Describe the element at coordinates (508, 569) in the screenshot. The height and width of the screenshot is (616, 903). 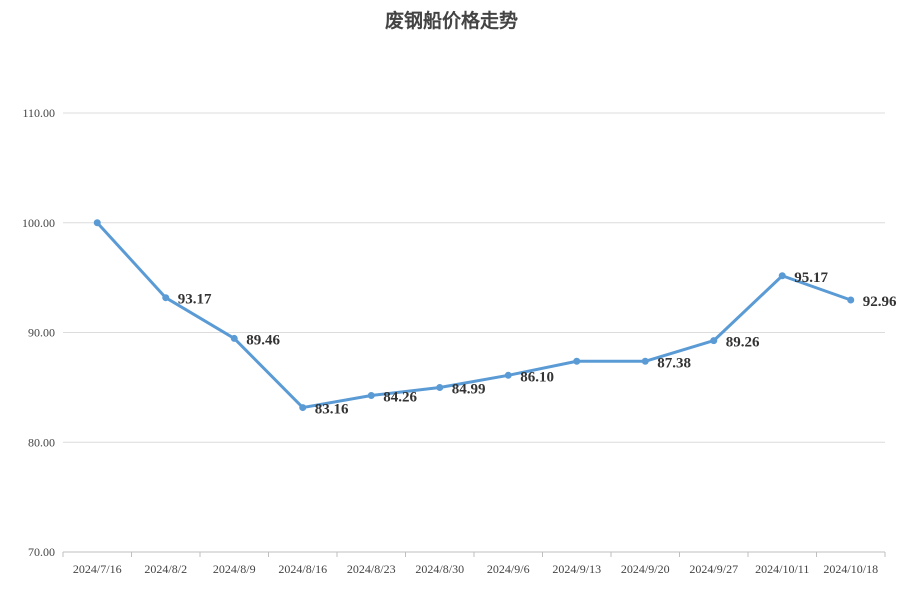
I see `x-tick-label: 2024/9/6` at that location.